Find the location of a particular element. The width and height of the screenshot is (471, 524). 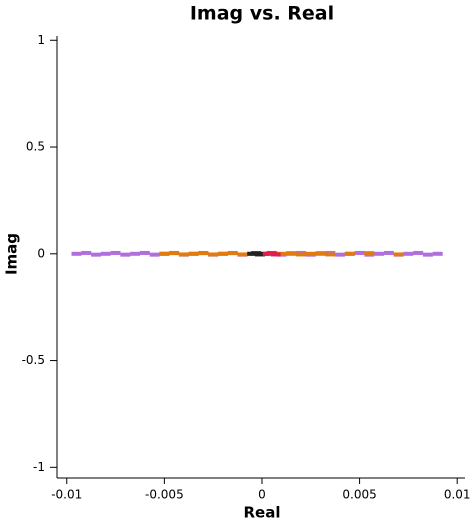

y-tick-label: 0.5 is located at coordinates (35, 147).